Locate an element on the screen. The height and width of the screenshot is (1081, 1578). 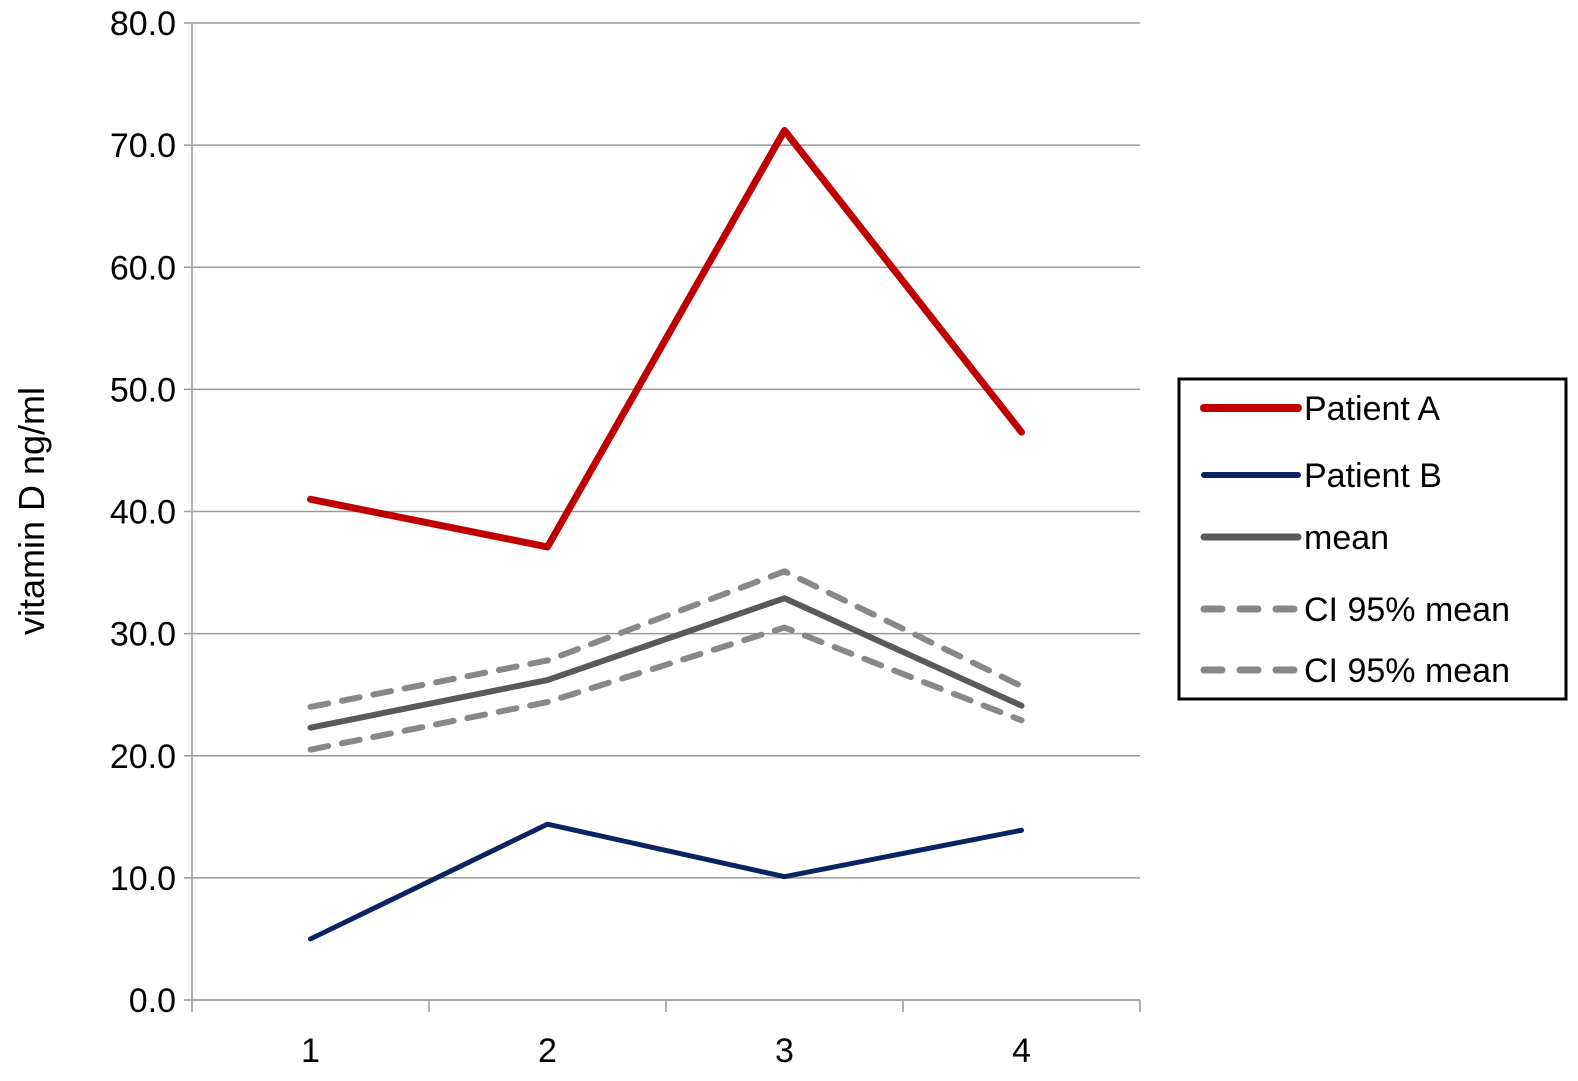
x-tick-label: 1 is located at coordinates (310, 1051).